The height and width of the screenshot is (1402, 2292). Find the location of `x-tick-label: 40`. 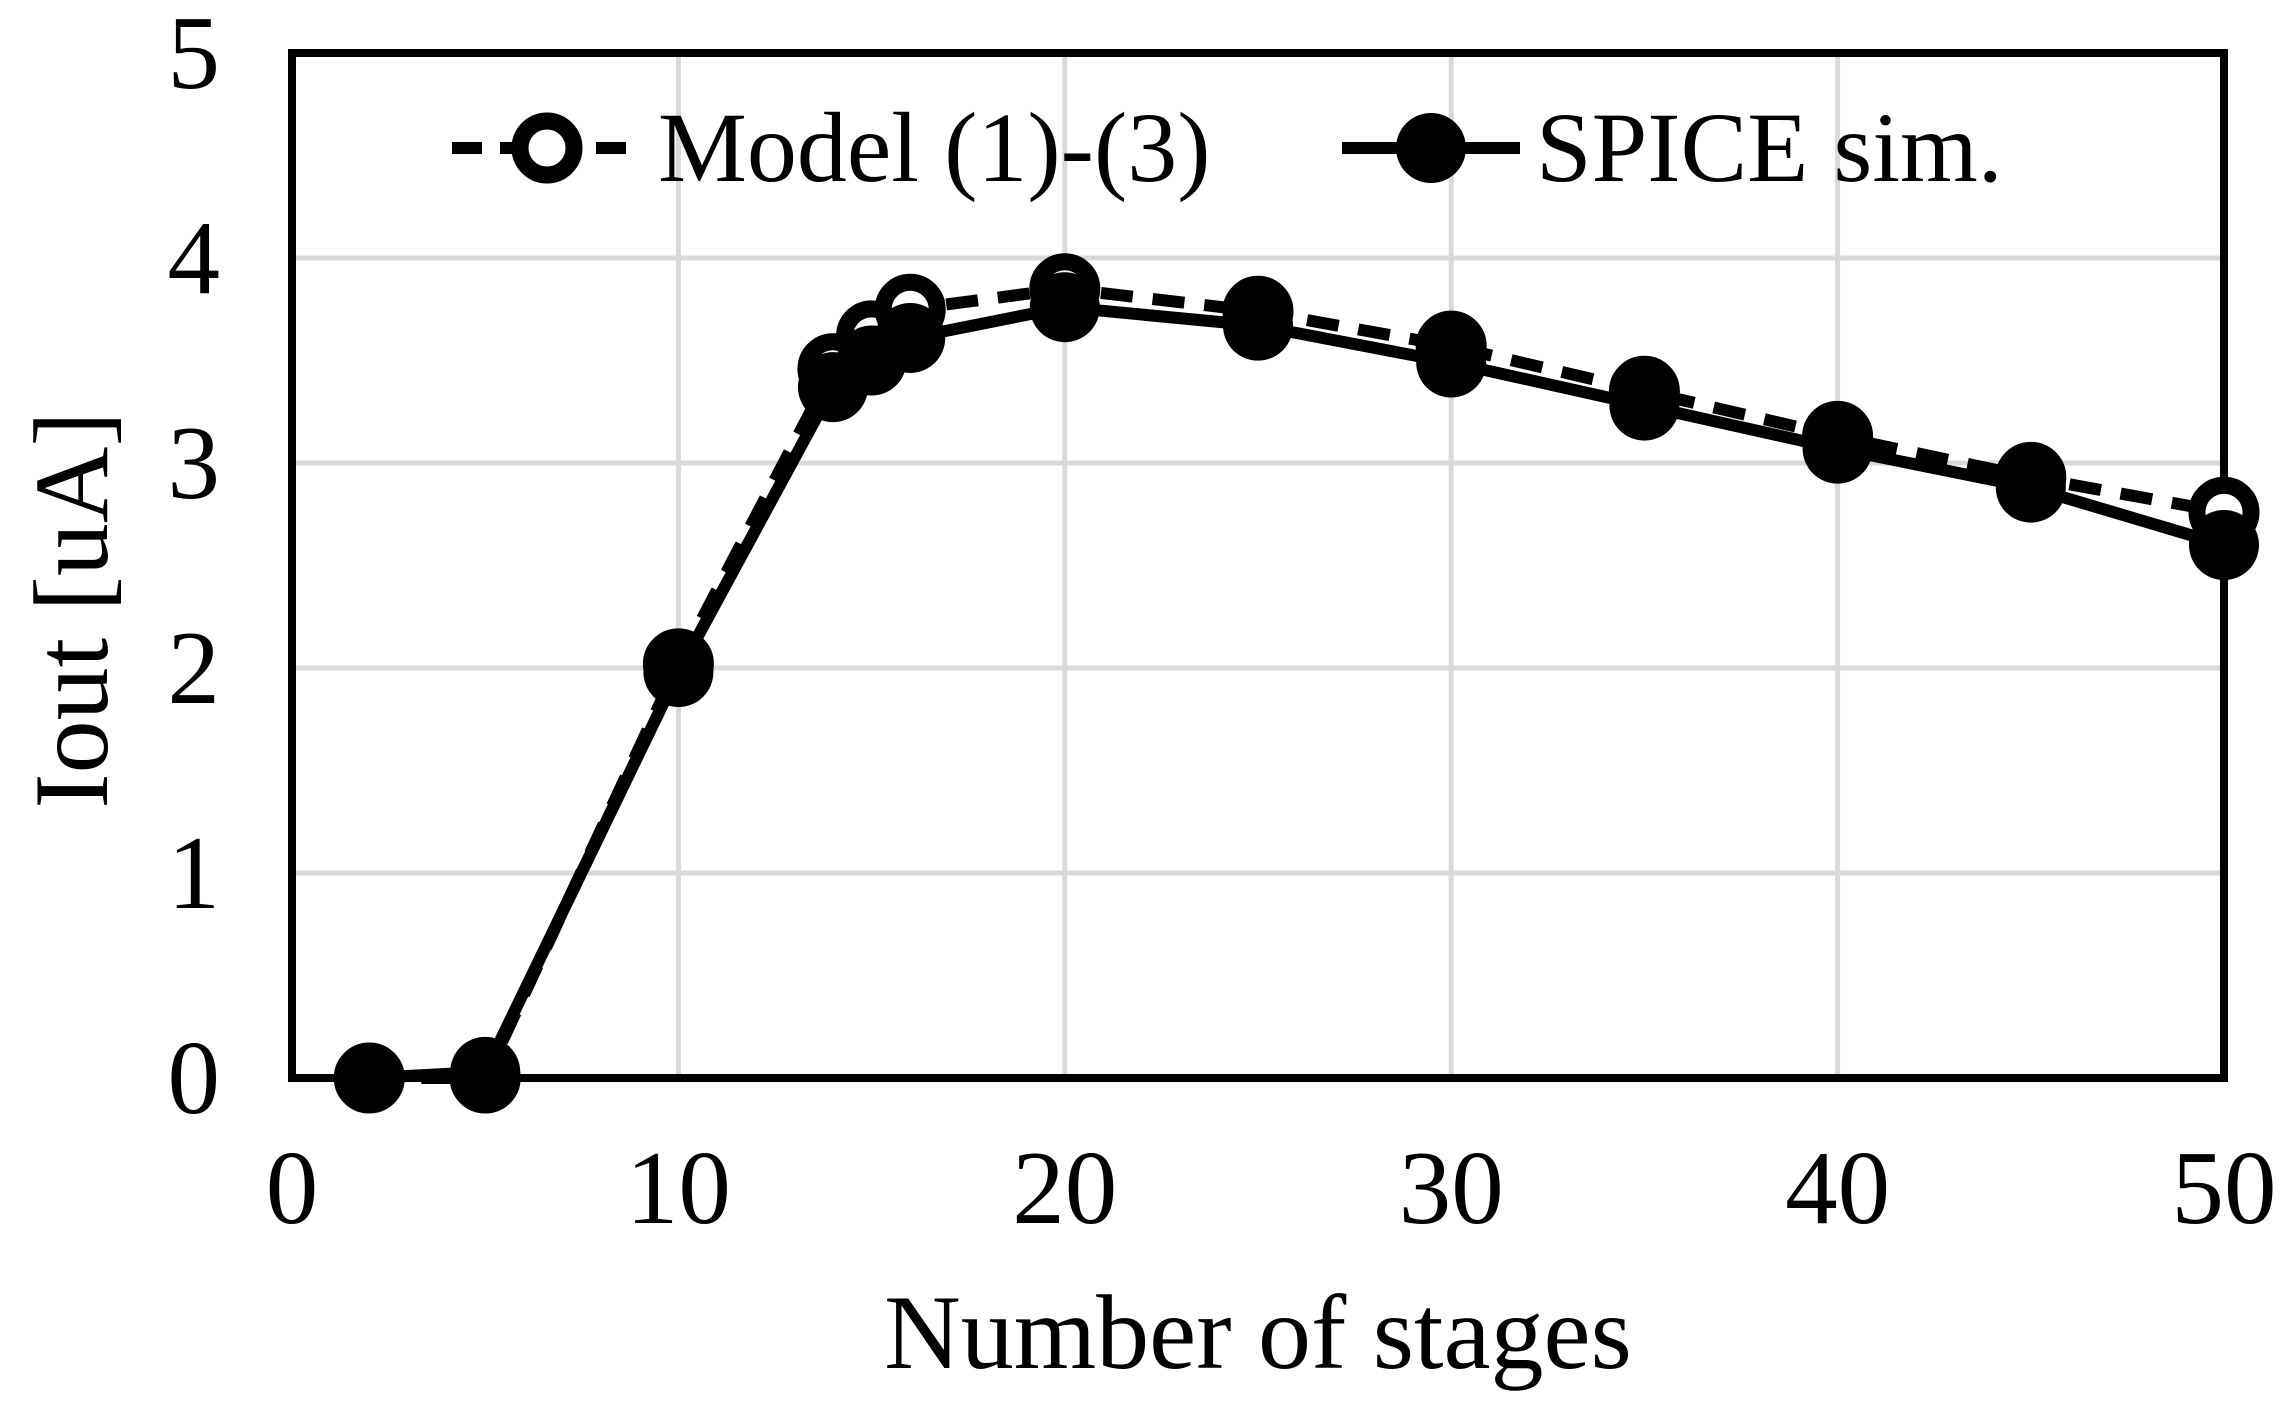

x-tick-label: 40 is located at coordinates (1838, 1187).